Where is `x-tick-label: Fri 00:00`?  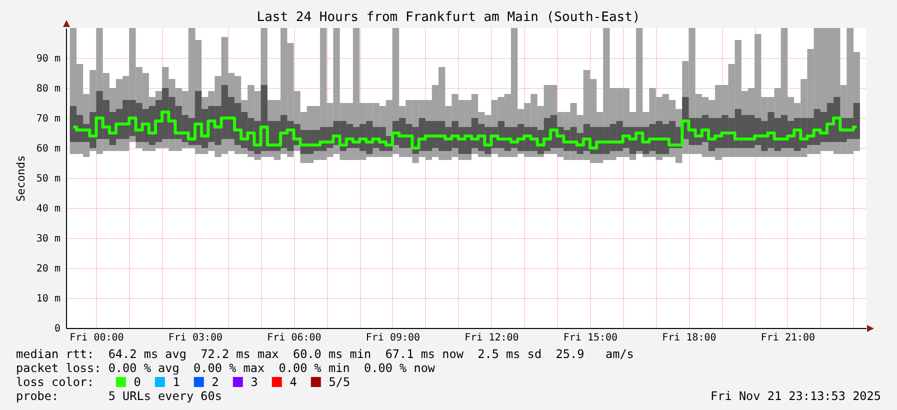
x-tick-label: Fri 00:00 is located at coordinates (97, 338).